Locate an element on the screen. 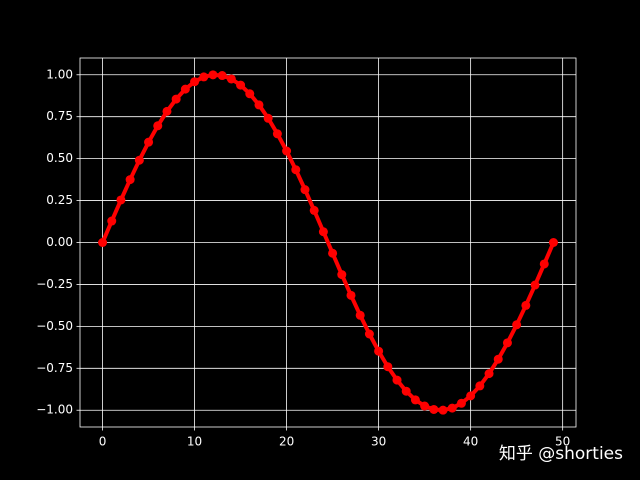 This screenshot has width=640, height=480. x-tick-label: 30 is located at coordinates (378, 442).